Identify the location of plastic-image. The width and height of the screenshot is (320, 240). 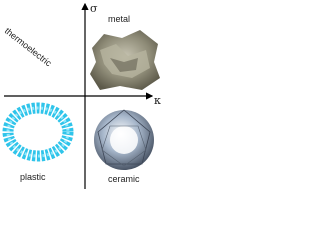
(38, 132).